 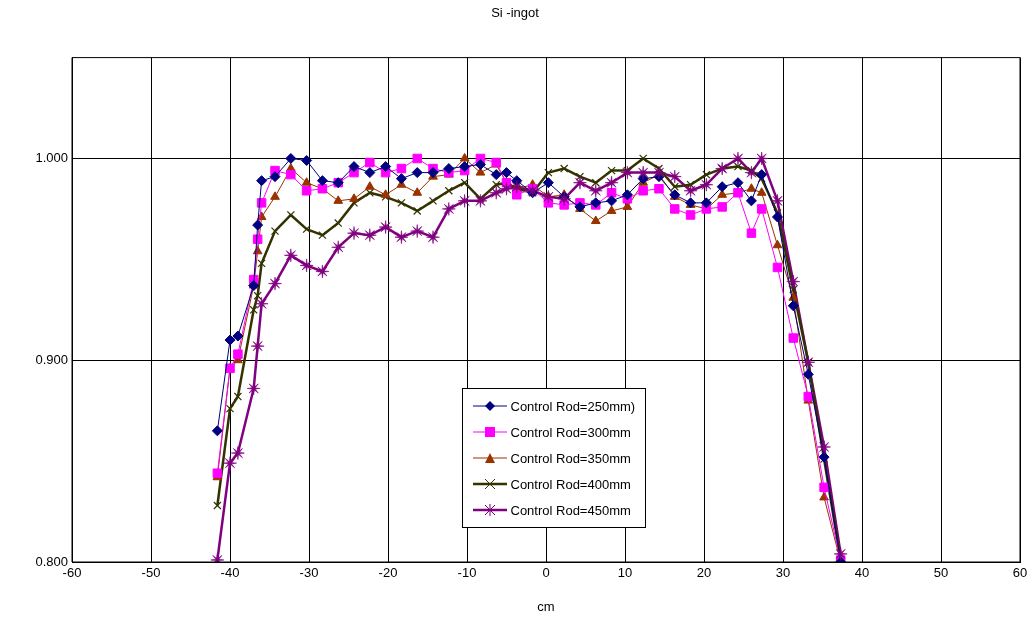 I want to click on y-tick-label: 0.900, so click(x=51, y=359).